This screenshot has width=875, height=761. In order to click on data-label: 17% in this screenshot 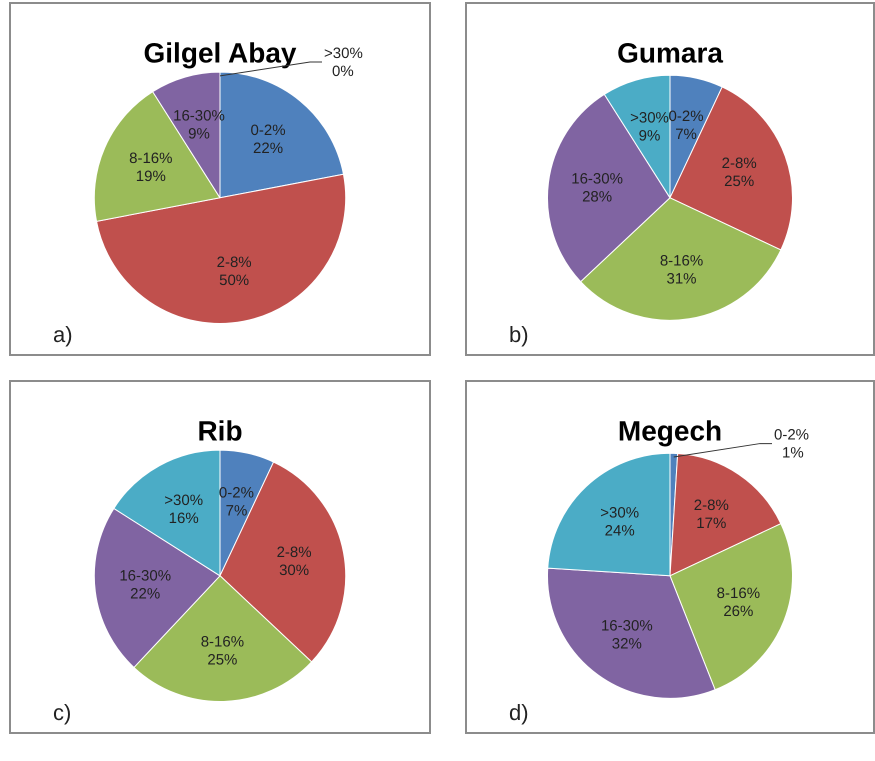, I will do `click(711, 523)`.